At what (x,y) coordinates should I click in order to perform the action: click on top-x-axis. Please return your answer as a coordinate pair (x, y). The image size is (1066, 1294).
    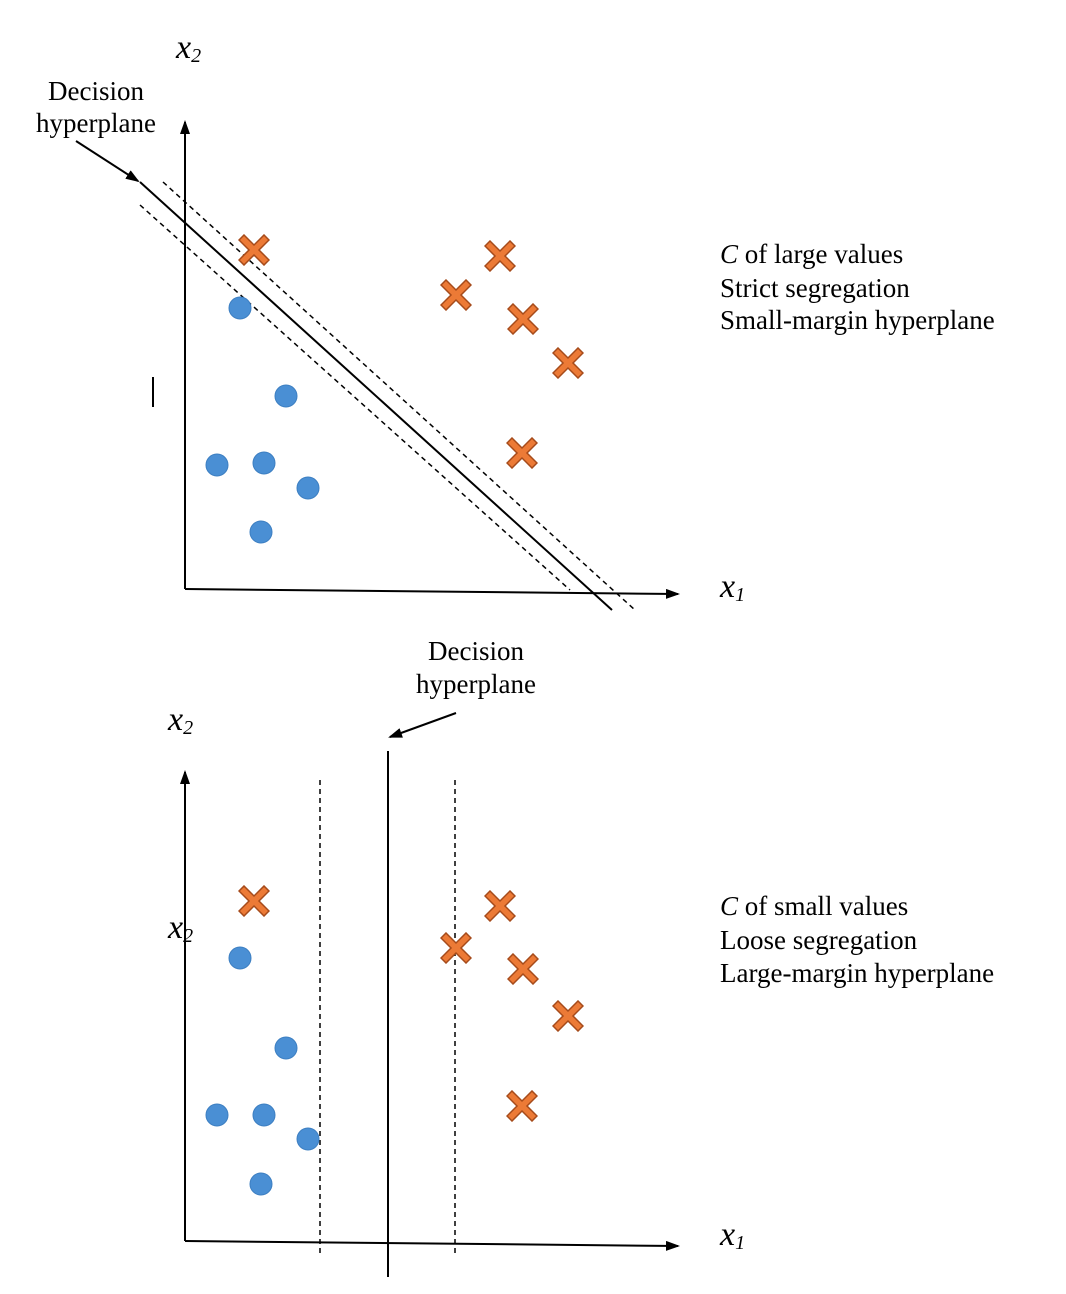
    Looking at the image, I should click on (432, 593).